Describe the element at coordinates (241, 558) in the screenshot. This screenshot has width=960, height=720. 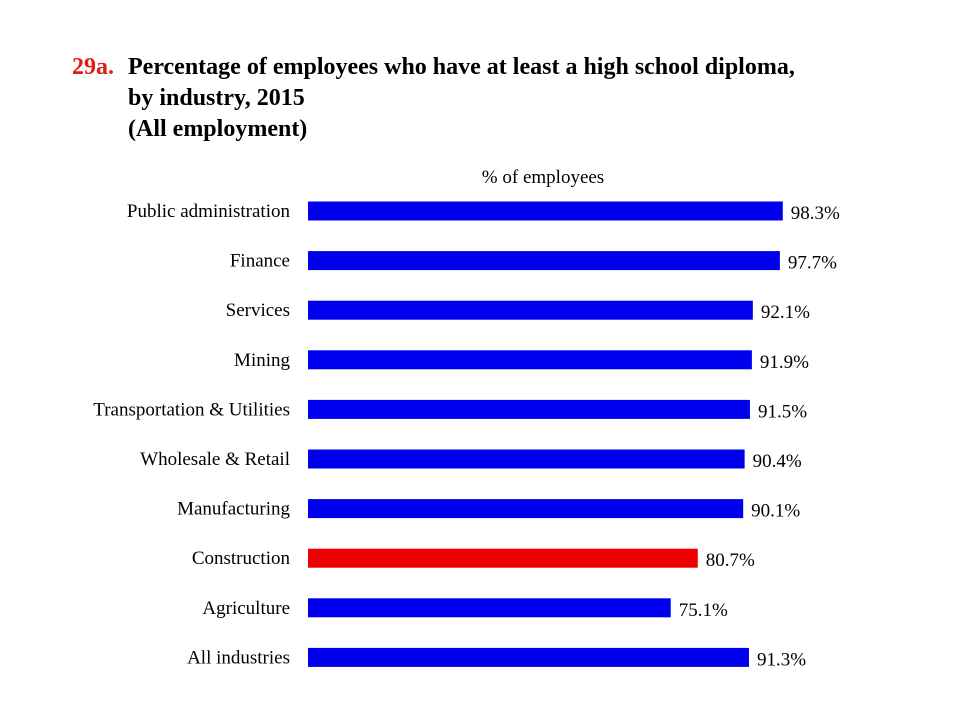
I see `category-label-construction: Construction` at that location.